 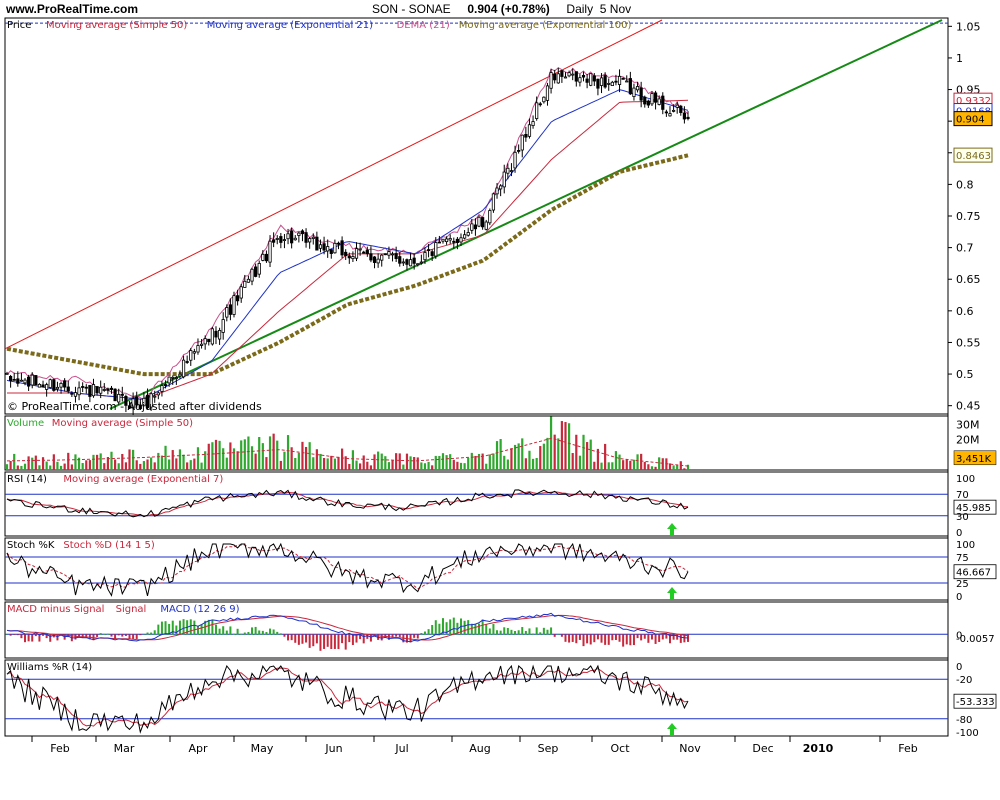 What do you see at coordinates (818, 748) in the screenshot?
I see `x-axis-label: 2010` at bounding box center [818, 748].